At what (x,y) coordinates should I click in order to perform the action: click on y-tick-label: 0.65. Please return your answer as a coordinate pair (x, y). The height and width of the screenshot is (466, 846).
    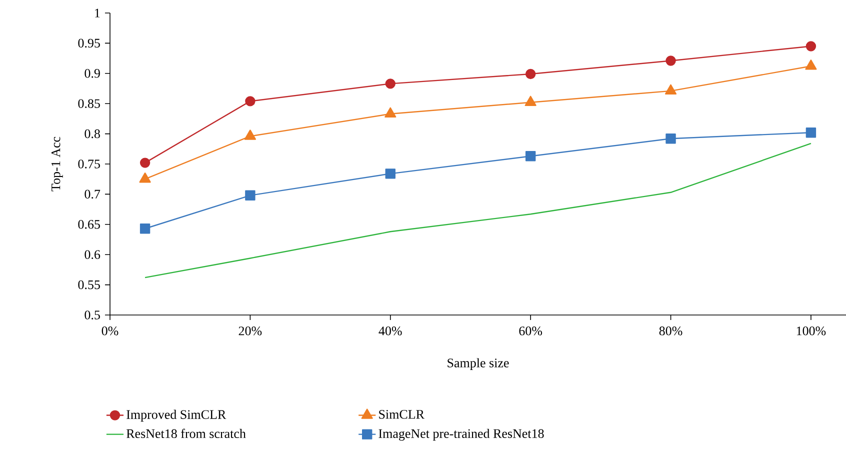
    Looking at the image, I should click on (89, 224).